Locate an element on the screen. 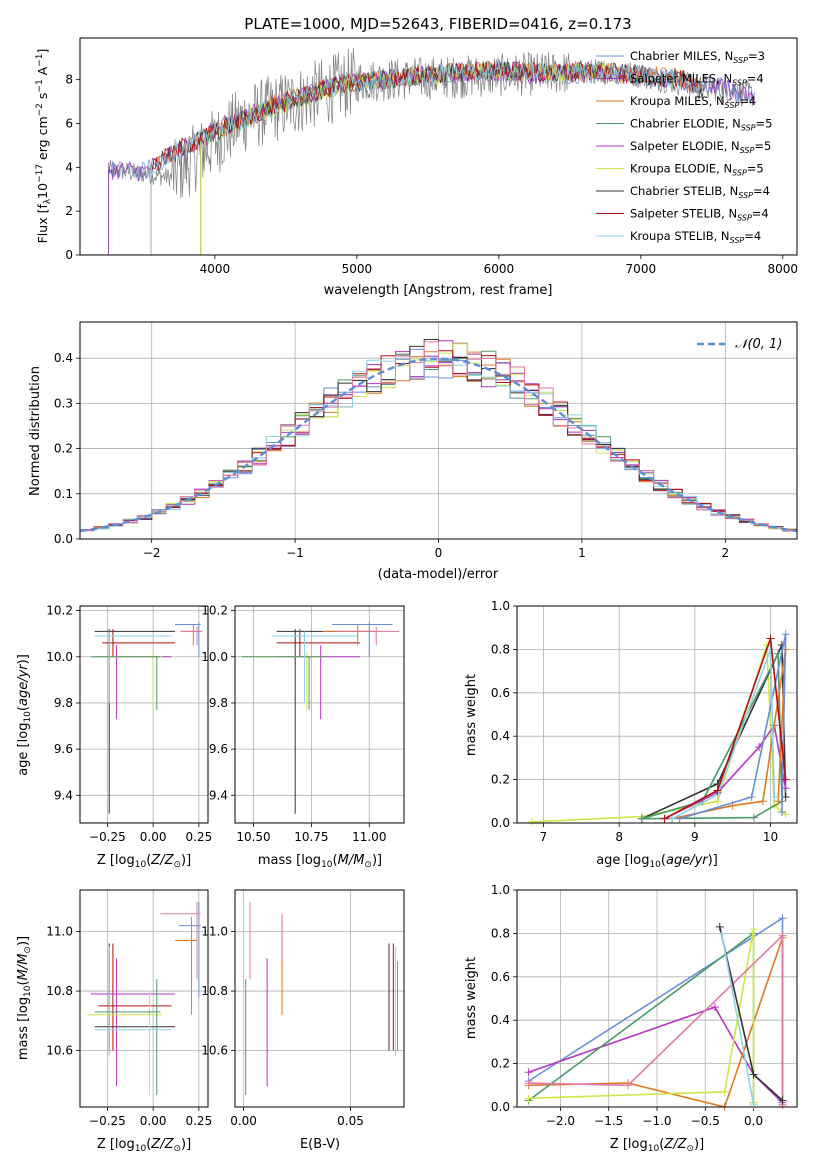 This screenshot has width=819, height=1170. x-tick-label: 8000 is located at coordinates (783, 269).